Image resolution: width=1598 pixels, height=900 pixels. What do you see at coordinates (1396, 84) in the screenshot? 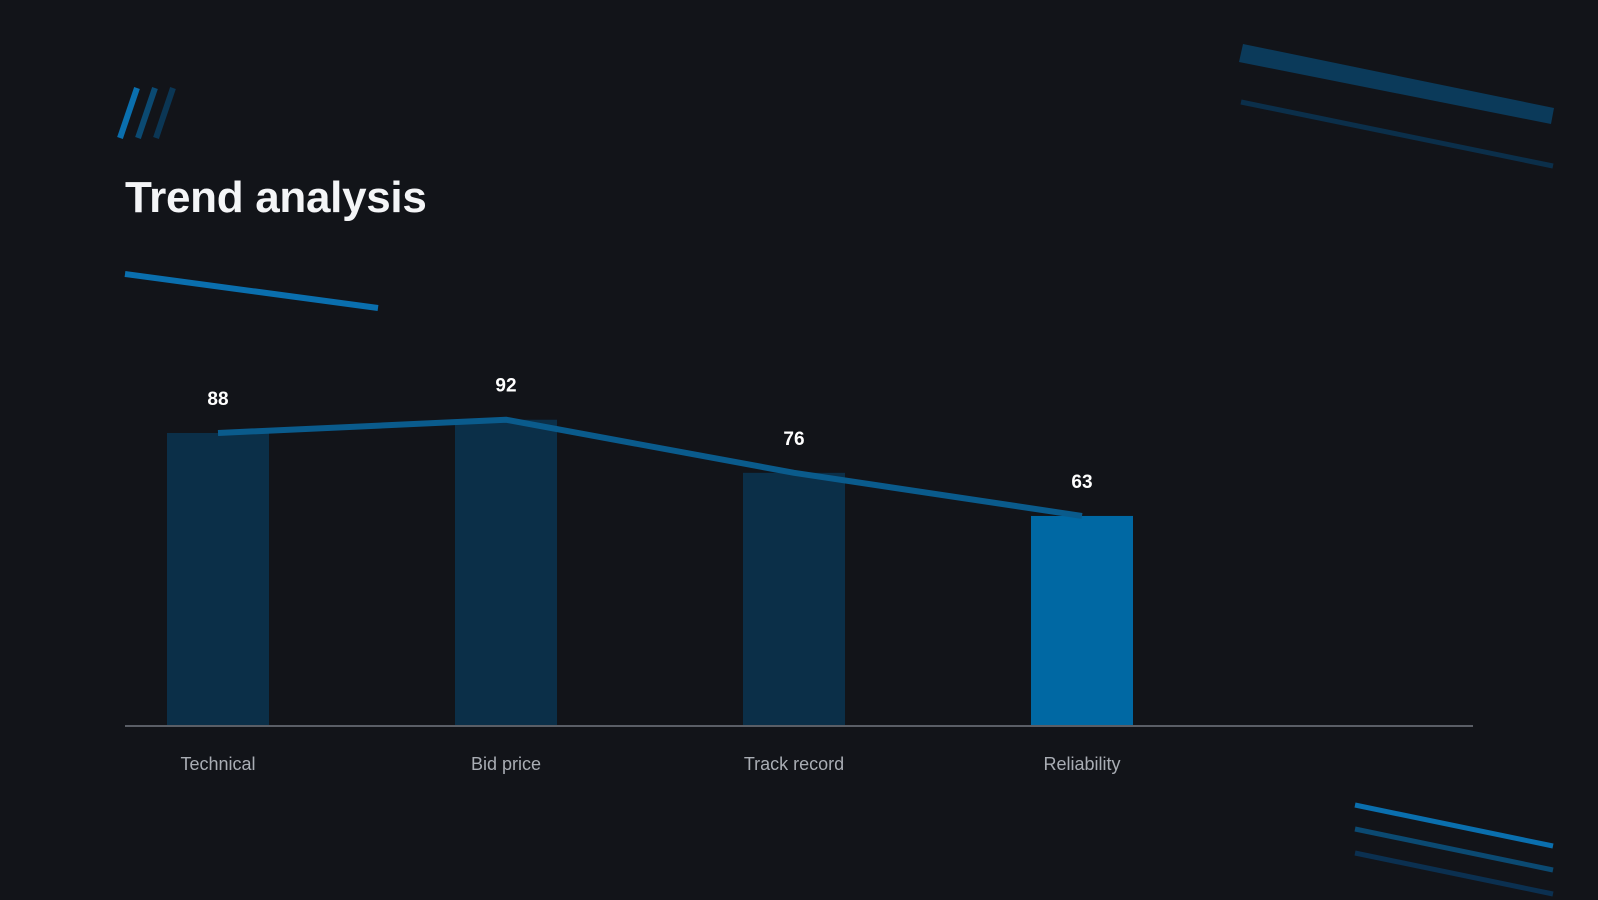
I see `corner-stripe-wide` at bounding box center [1396, 84].